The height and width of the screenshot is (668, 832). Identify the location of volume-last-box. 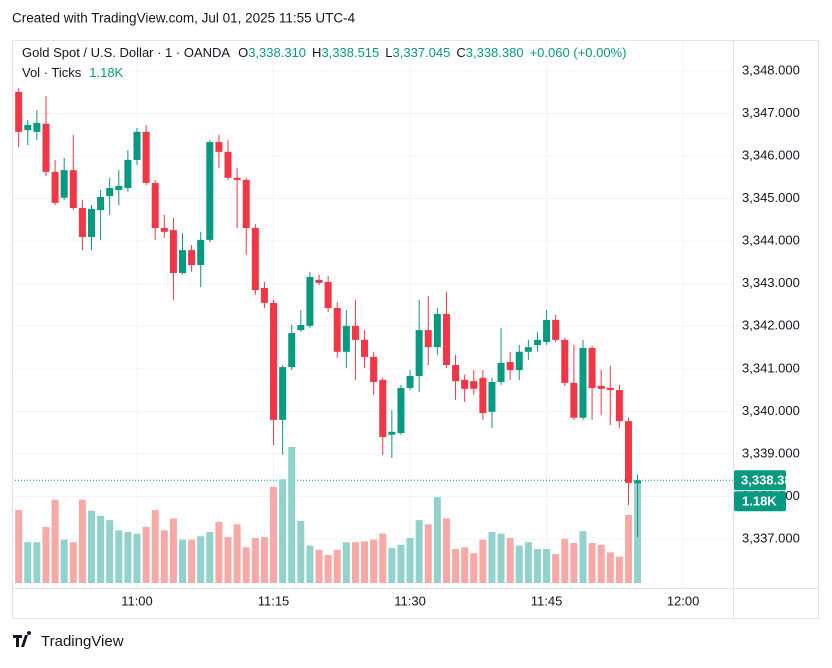
(760, 501).